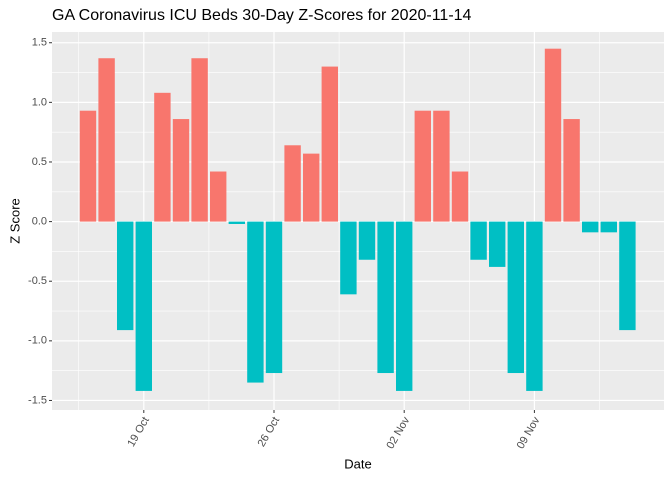  I want to click on x-axis-label: Date, so click(357, 463).